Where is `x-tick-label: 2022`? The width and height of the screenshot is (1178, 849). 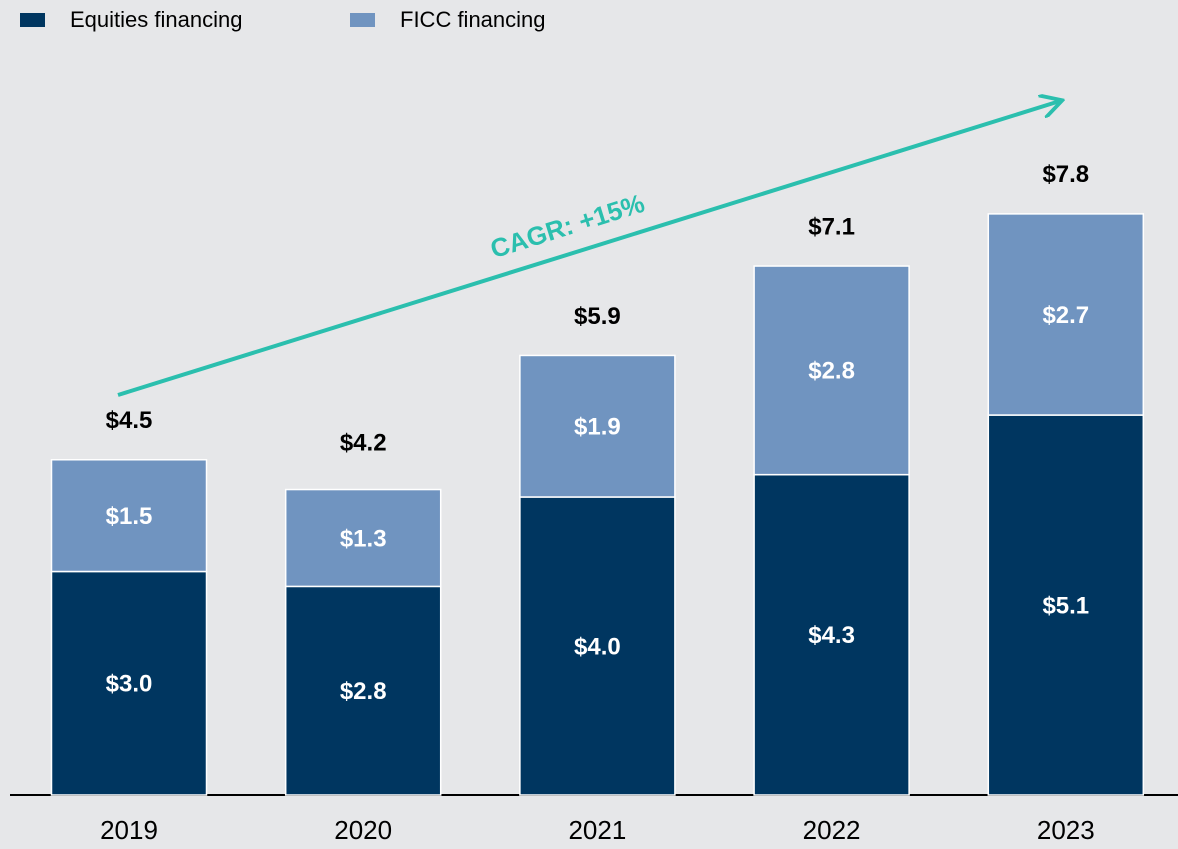 x-tick-label: 2022 is located at coordinates (832, 830).